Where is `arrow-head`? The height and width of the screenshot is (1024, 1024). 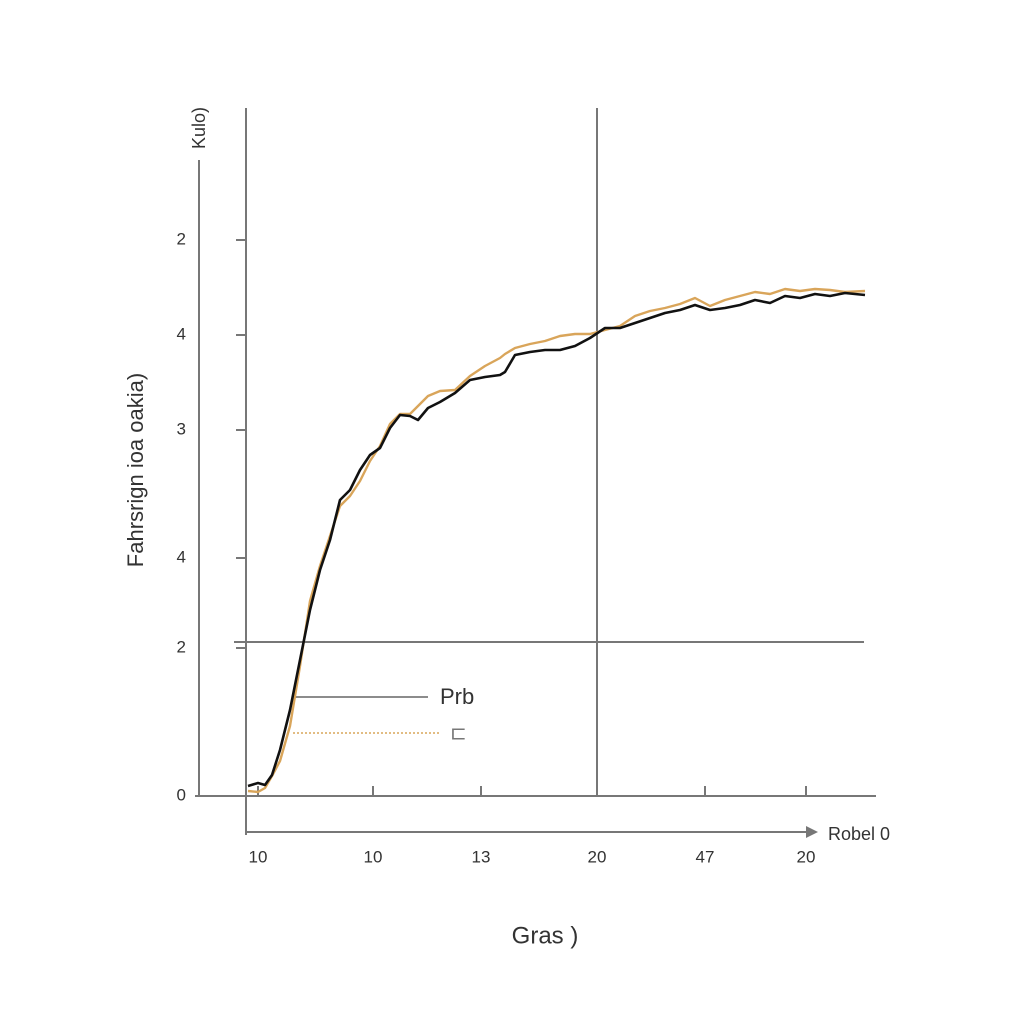
arrow-head is located at coordinates (812, 832).